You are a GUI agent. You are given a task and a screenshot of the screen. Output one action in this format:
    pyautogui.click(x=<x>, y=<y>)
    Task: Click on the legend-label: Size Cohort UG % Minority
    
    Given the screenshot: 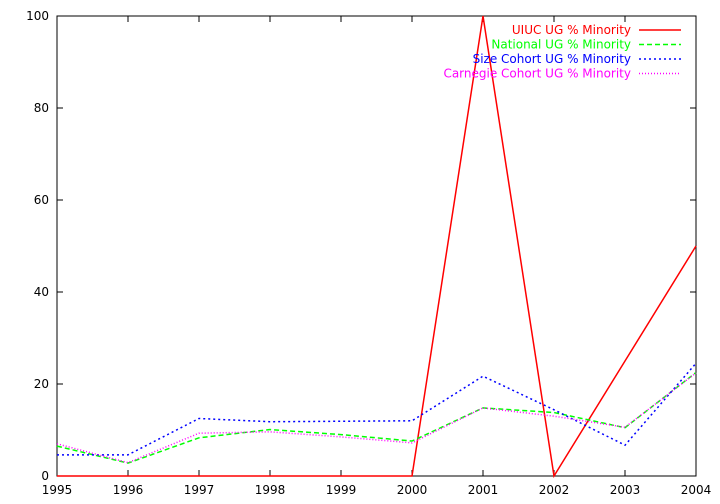 What is the action you would take?
    pyautogui.click(x=552, y=59)
    